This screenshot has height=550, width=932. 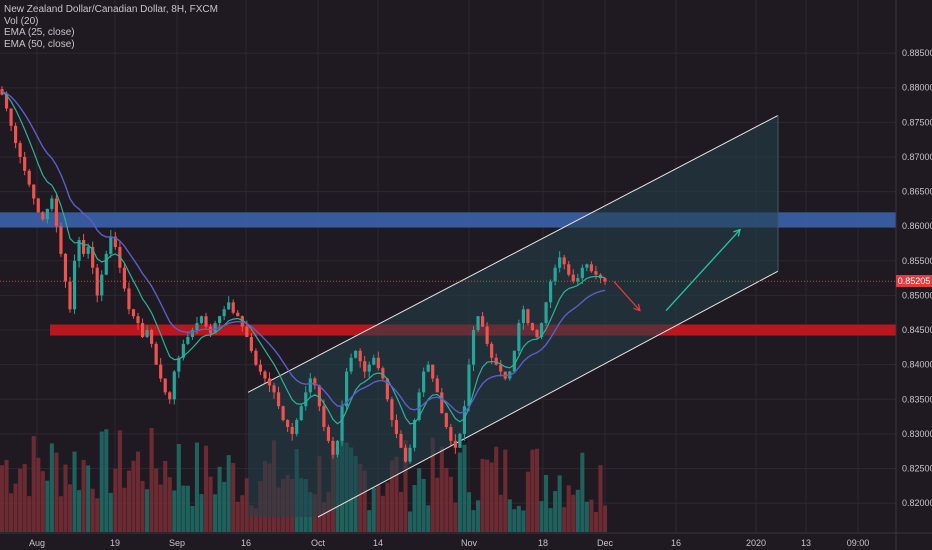 I want to click on price-tick-label: 0.82500, so click(x=917, y=469).